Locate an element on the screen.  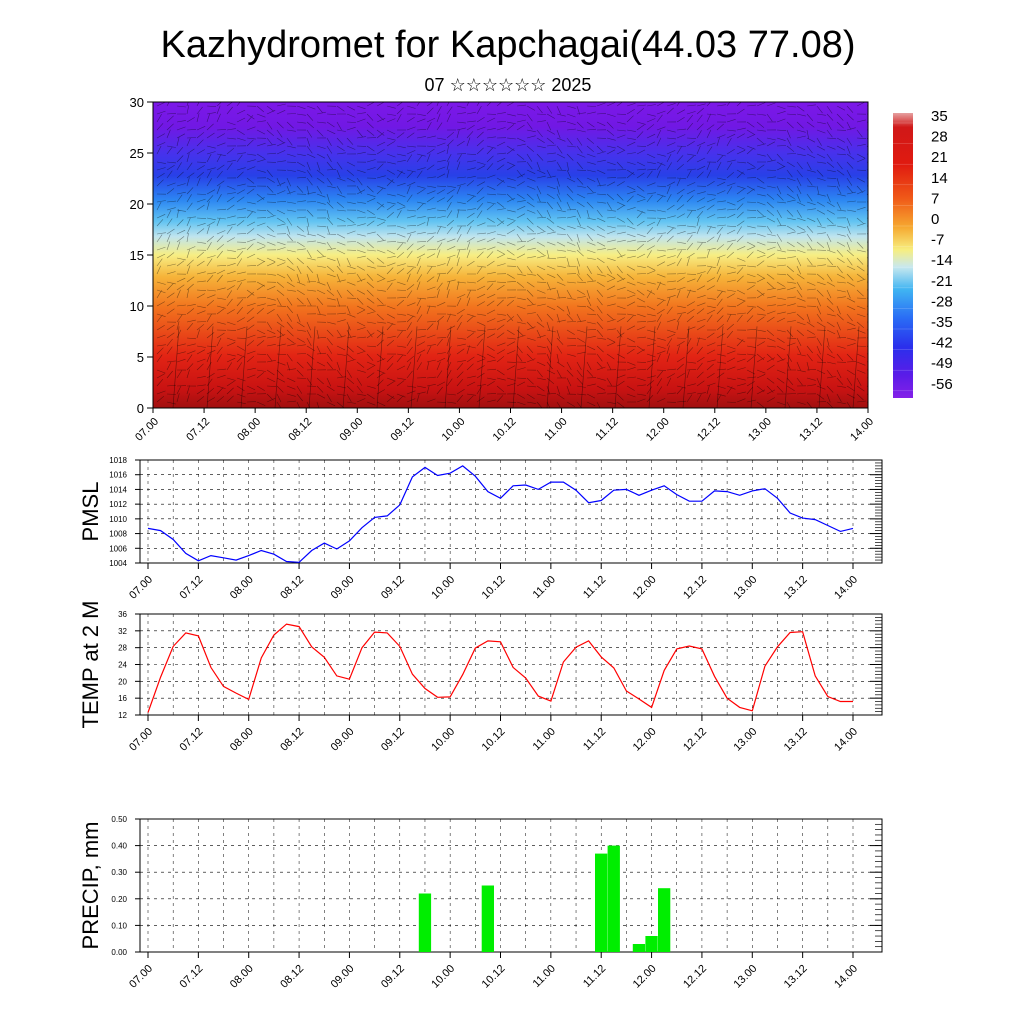
y-tick-label: 25 is located at coordinates (137, 153).